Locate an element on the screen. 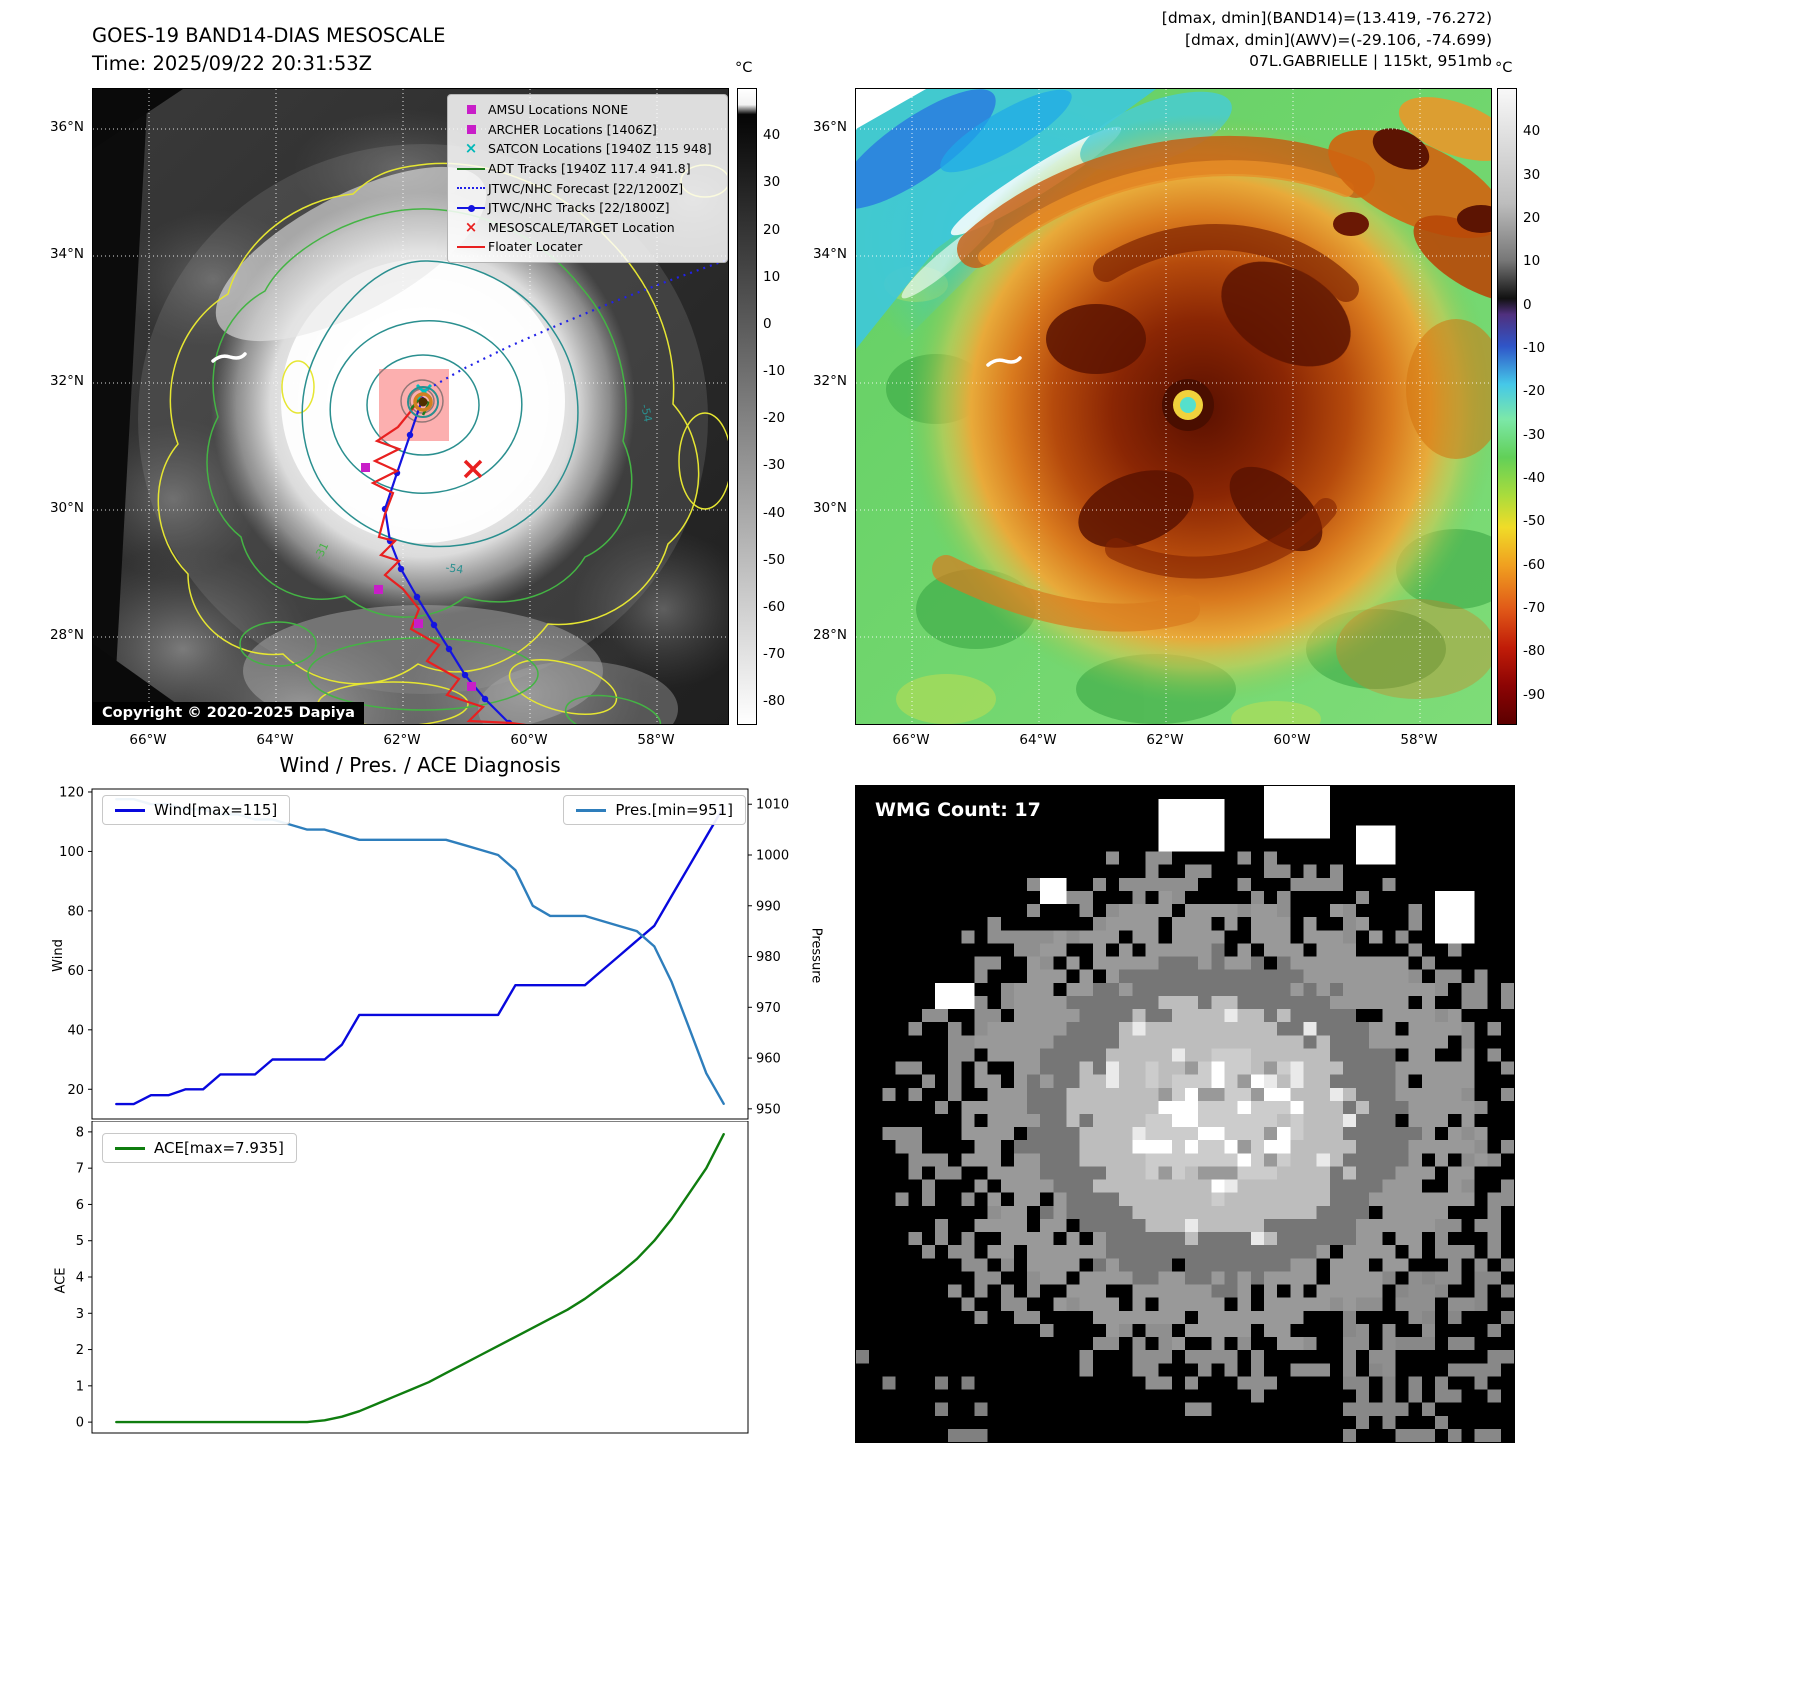  y-tick-label: 7 is located at coordinates (80, 1169).